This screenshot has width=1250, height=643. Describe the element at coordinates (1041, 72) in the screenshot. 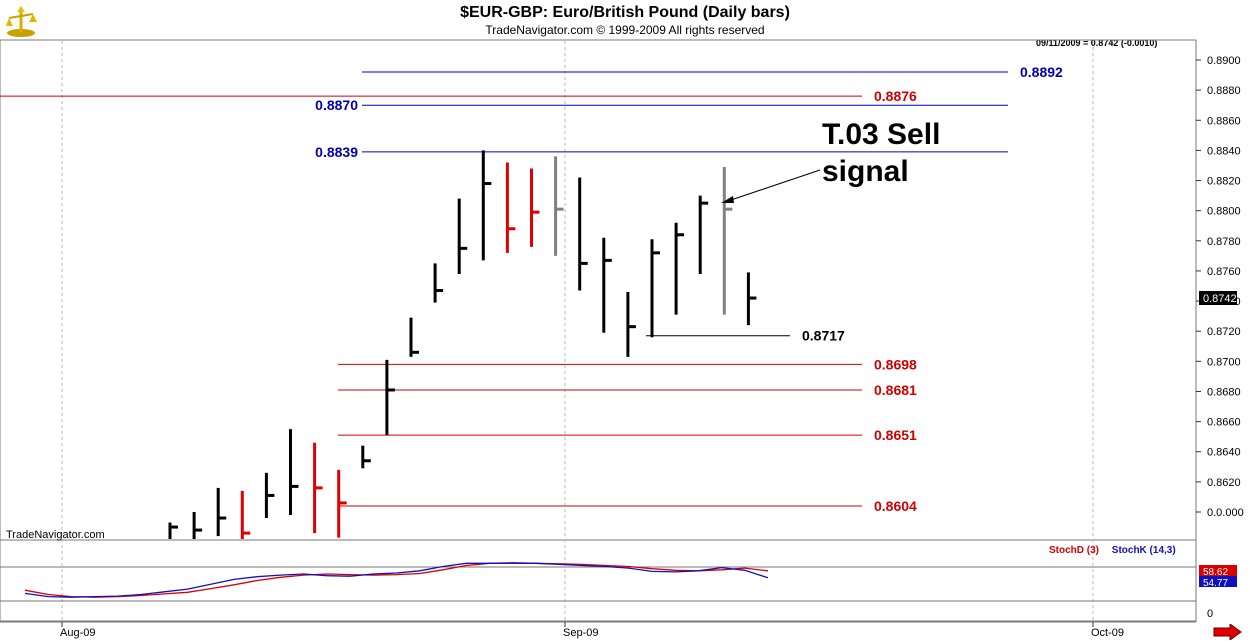

I see `level-label: 0.8892` at that location.